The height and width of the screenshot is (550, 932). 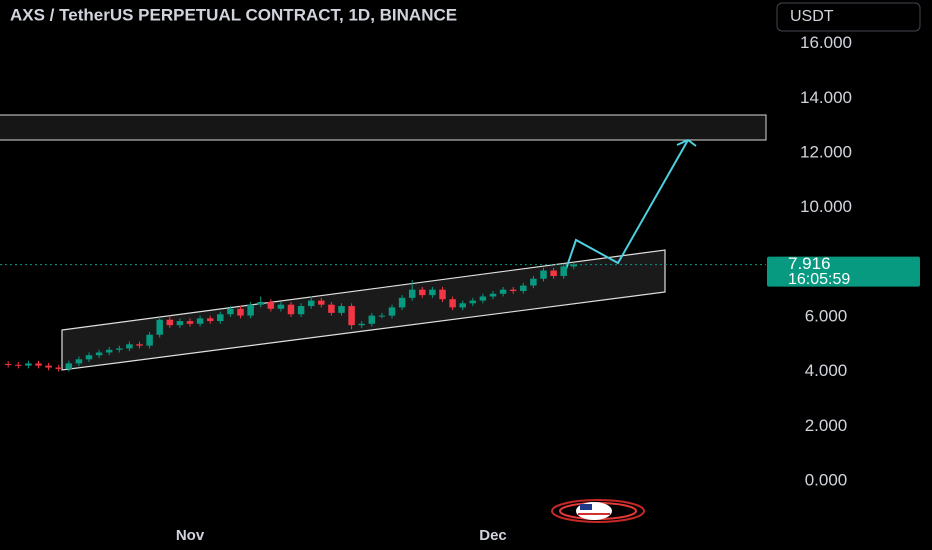 I want to click on y-tick-label: 0.000, so click(x=826, y=479).